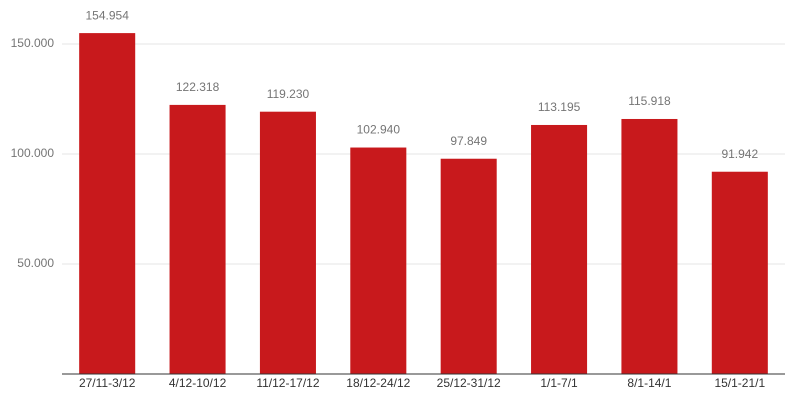 The image size is (800, 410). I want to click on x-tick-label: 15/1-21/1, so click(739, 383).